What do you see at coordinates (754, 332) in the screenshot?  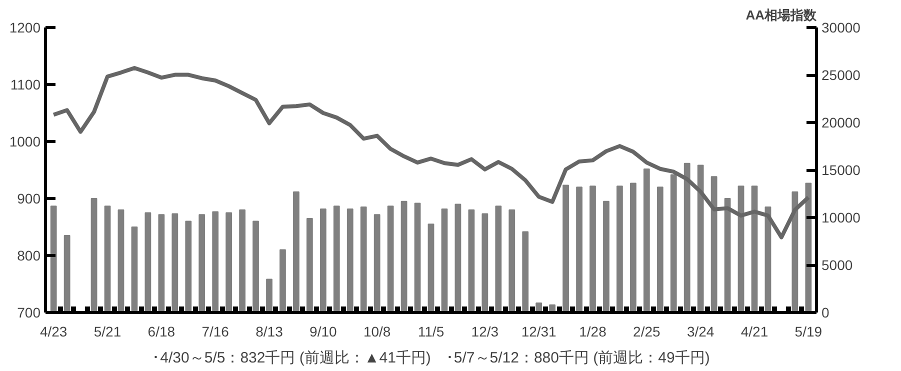 I see `x-tick-label: 4/21` at bounding box center [754, 332].